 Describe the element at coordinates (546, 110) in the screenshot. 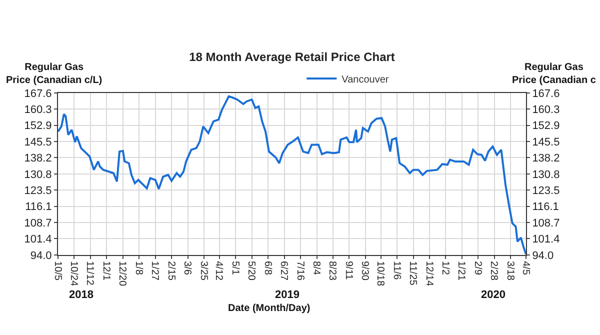

I see `y2-tick-label: 160.3` at that location.